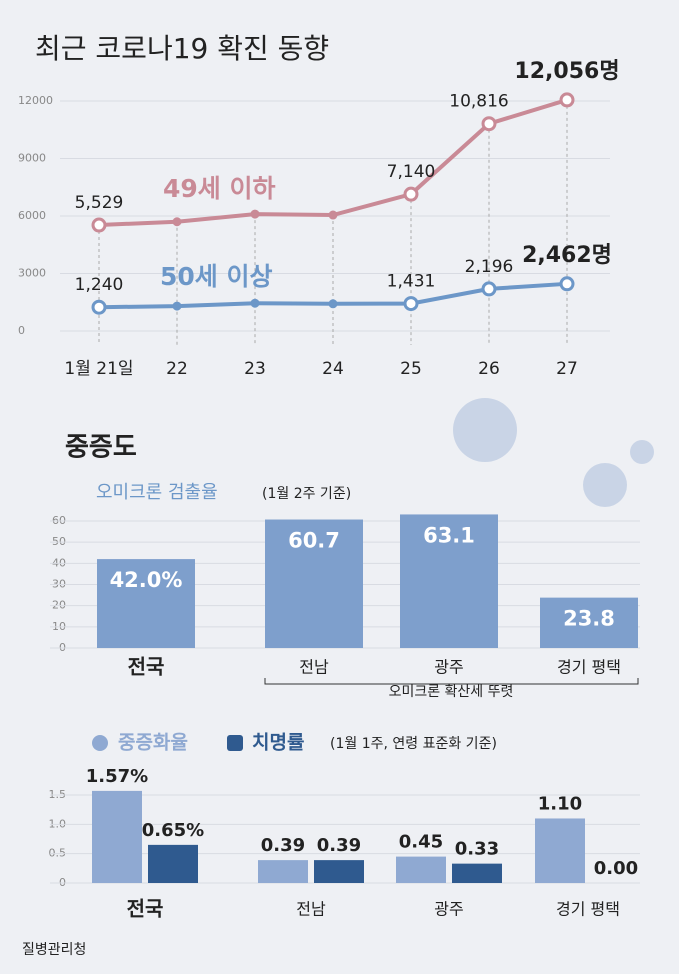  Describe the element at coordinates (616, 868) in the screenshot. I see `value-label: 0.00` at that location.